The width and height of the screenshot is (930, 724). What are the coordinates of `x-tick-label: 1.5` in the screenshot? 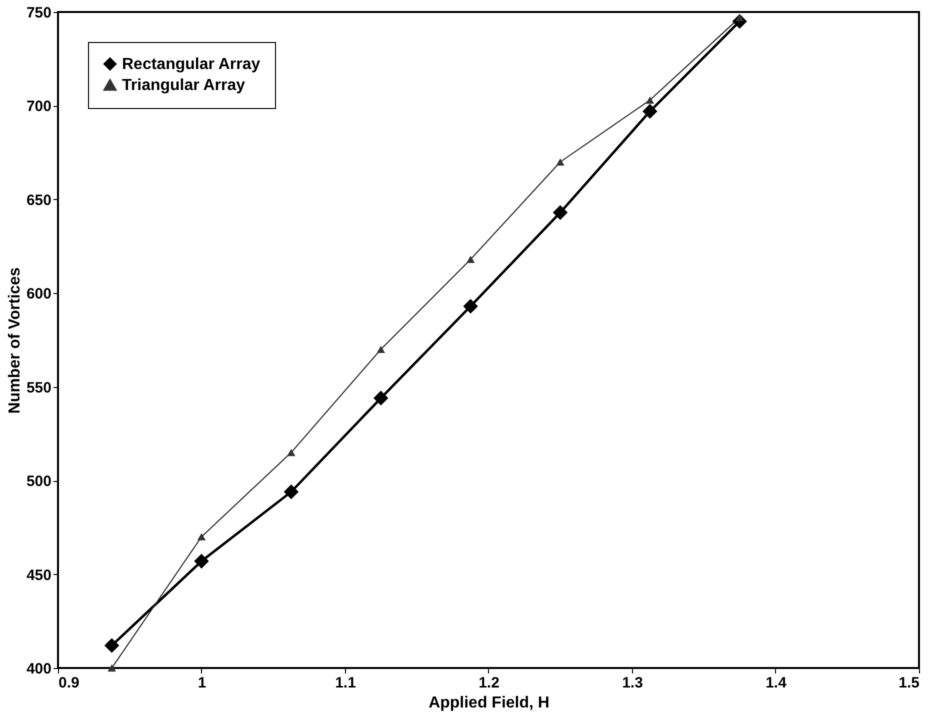 It's located at (909, 683).